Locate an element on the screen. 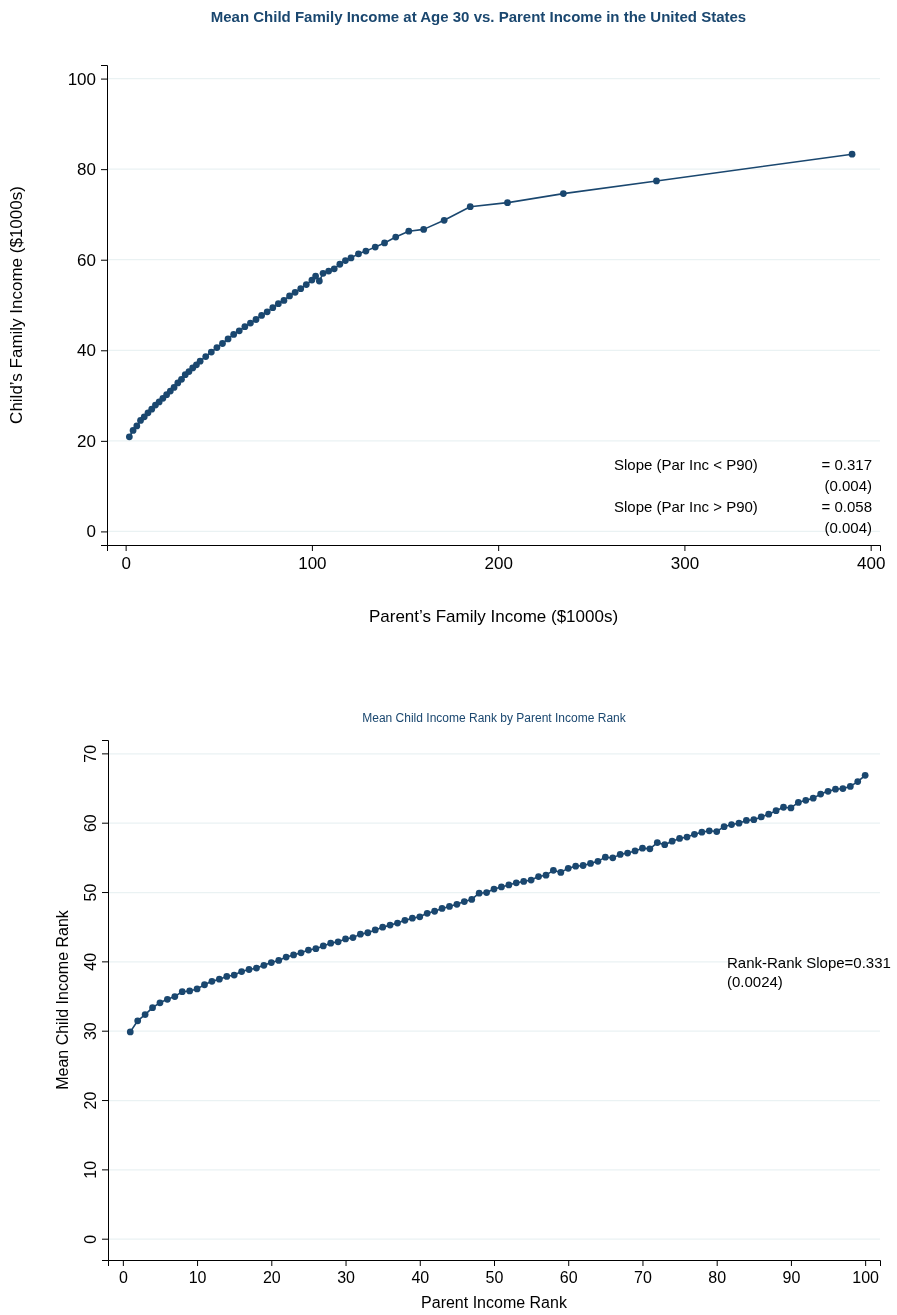 The width and height of the screenshot is (897, 1315). y-tick-label: 100 is located at coordinates (81, 79).